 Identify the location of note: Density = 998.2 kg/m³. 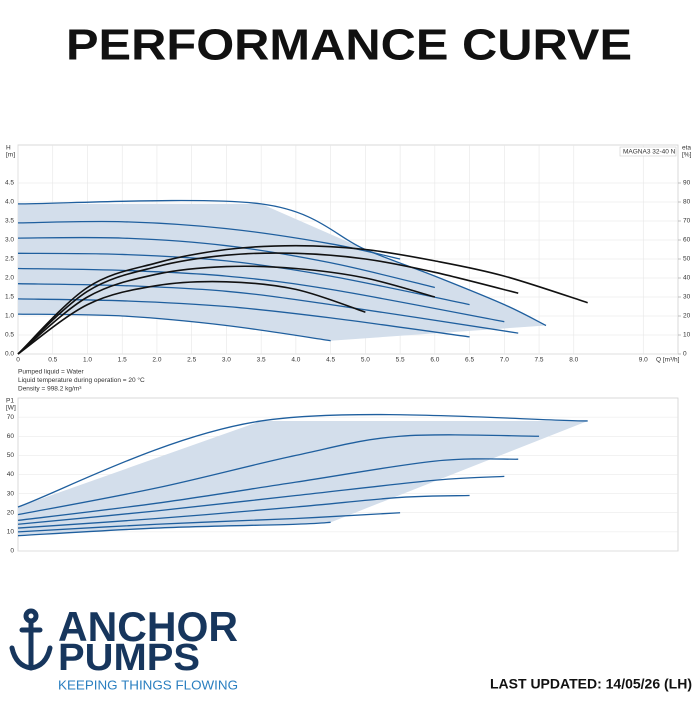
(50, 389).